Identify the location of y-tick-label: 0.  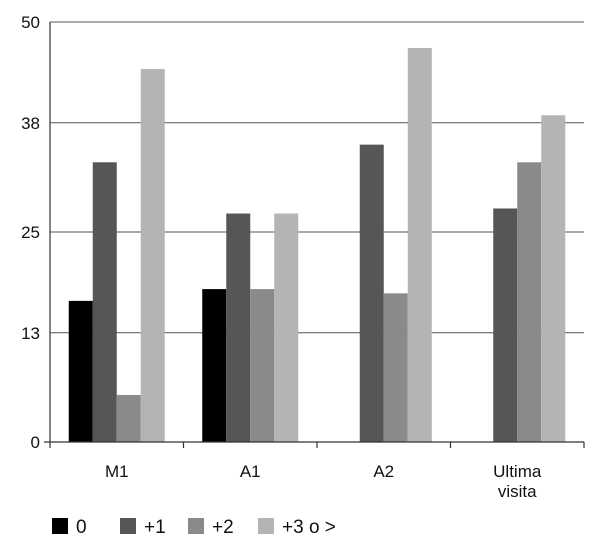
(35, 442).